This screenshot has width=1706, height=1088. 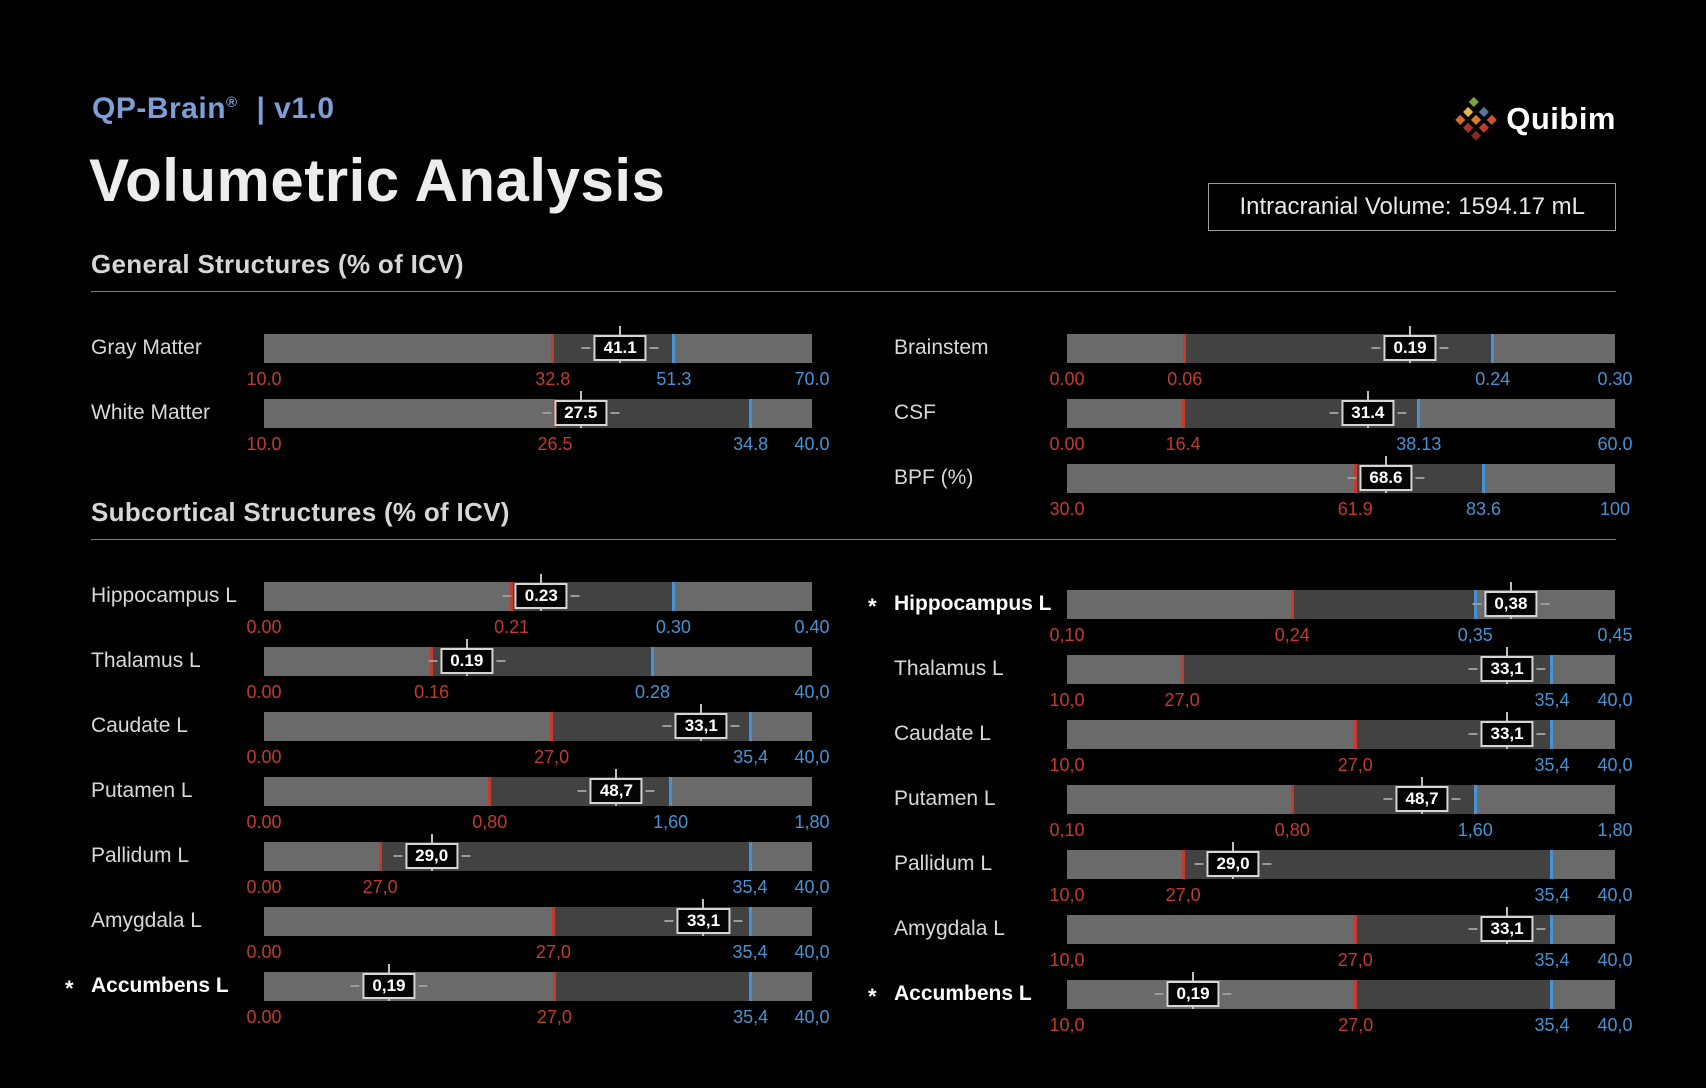 I want to click on row-label-text: Amygdala L, so click(x=949, y=929).